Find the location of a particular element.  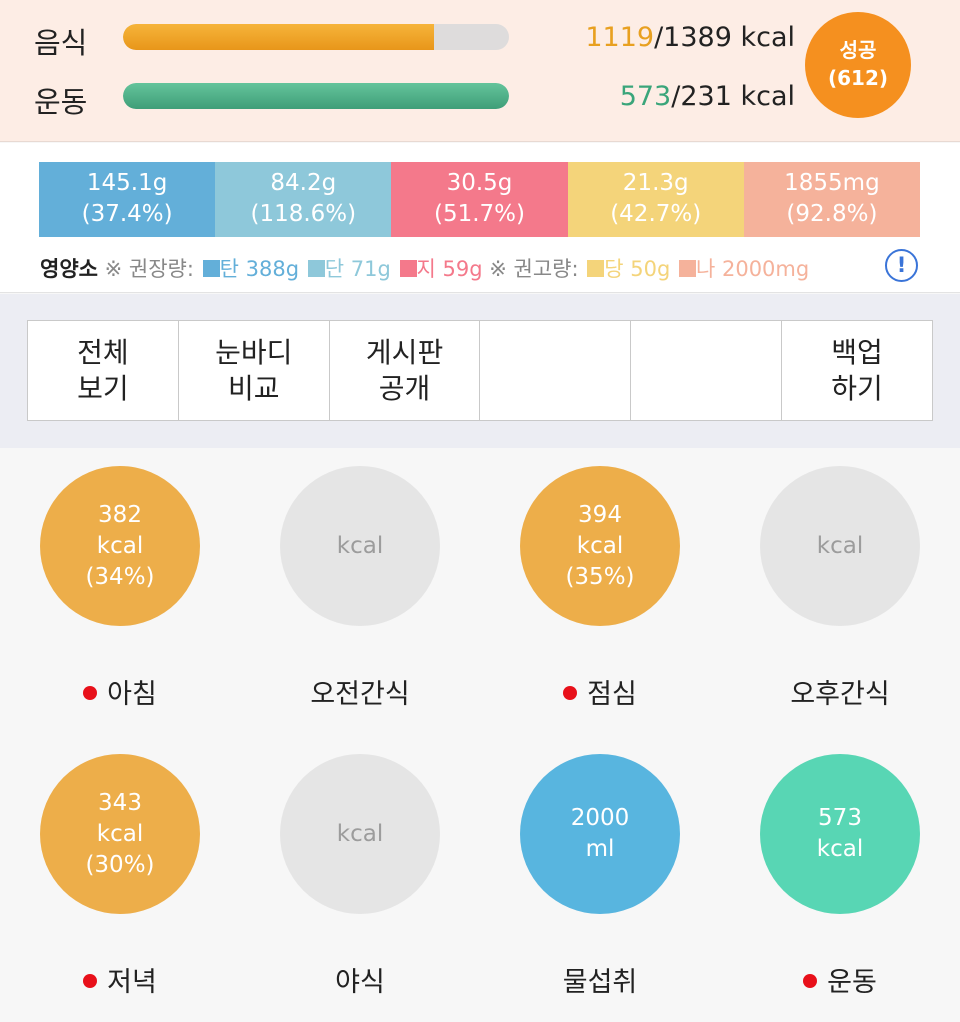

food-current: 1119 is located at coordinates (620, 37).